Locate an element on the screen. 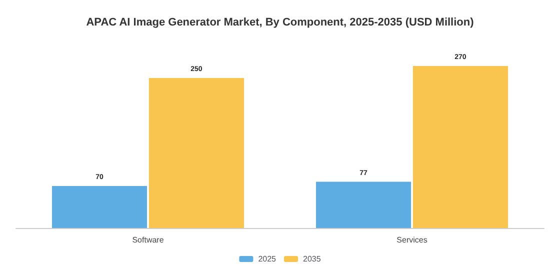 This screenshot has width=560, height=280. x-tick-label: Services is located at coordinates (412, 240).